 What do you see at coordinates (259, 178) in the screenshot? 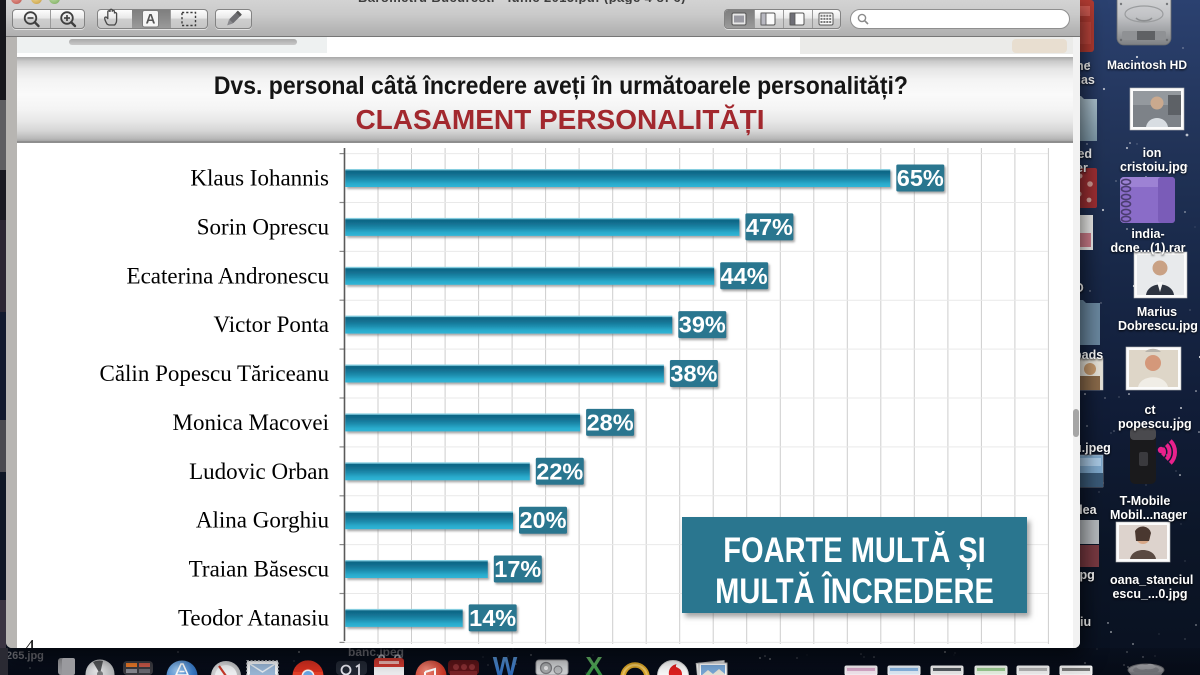
I see `svg-text: Klaus Iohannis` at bounding box center [259, 178].